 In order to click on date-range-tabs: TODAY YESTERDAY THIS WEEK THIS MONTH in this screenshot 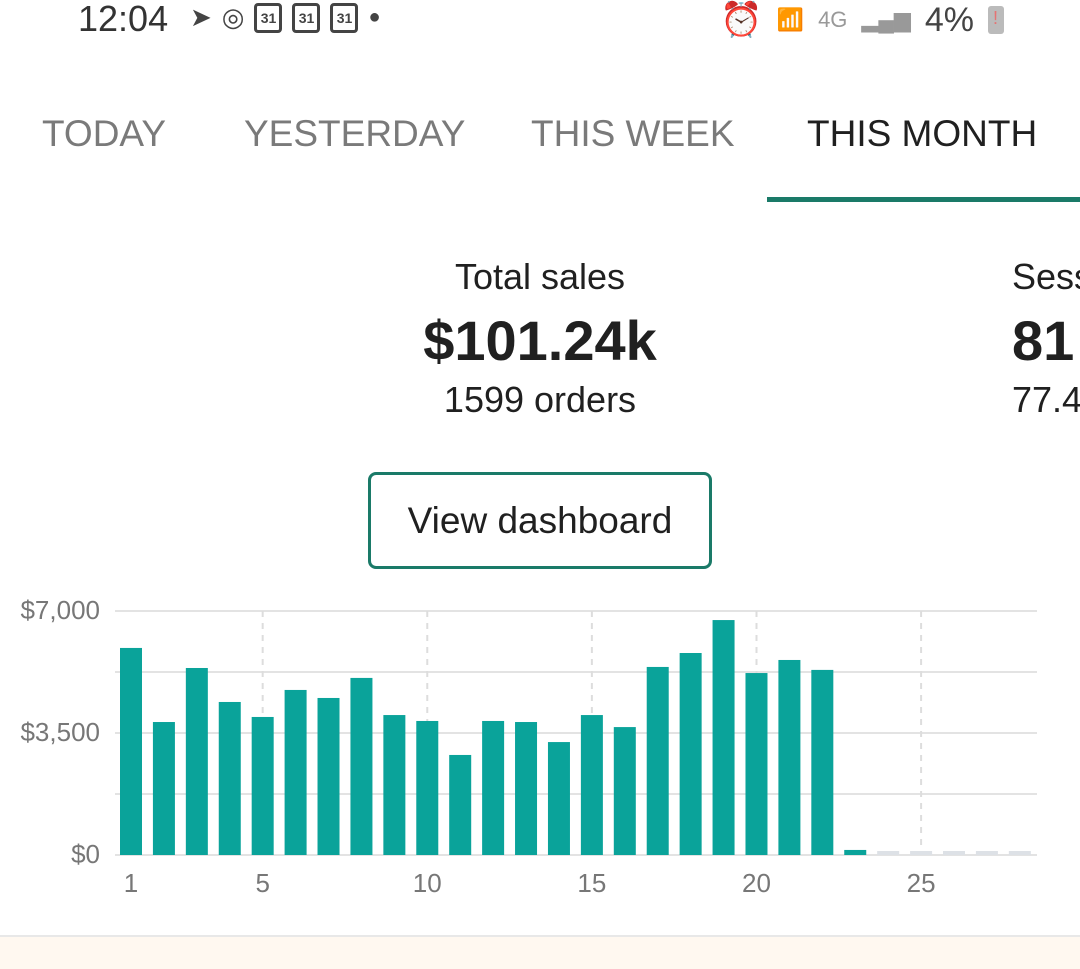, I will do `click(540, 150)`.